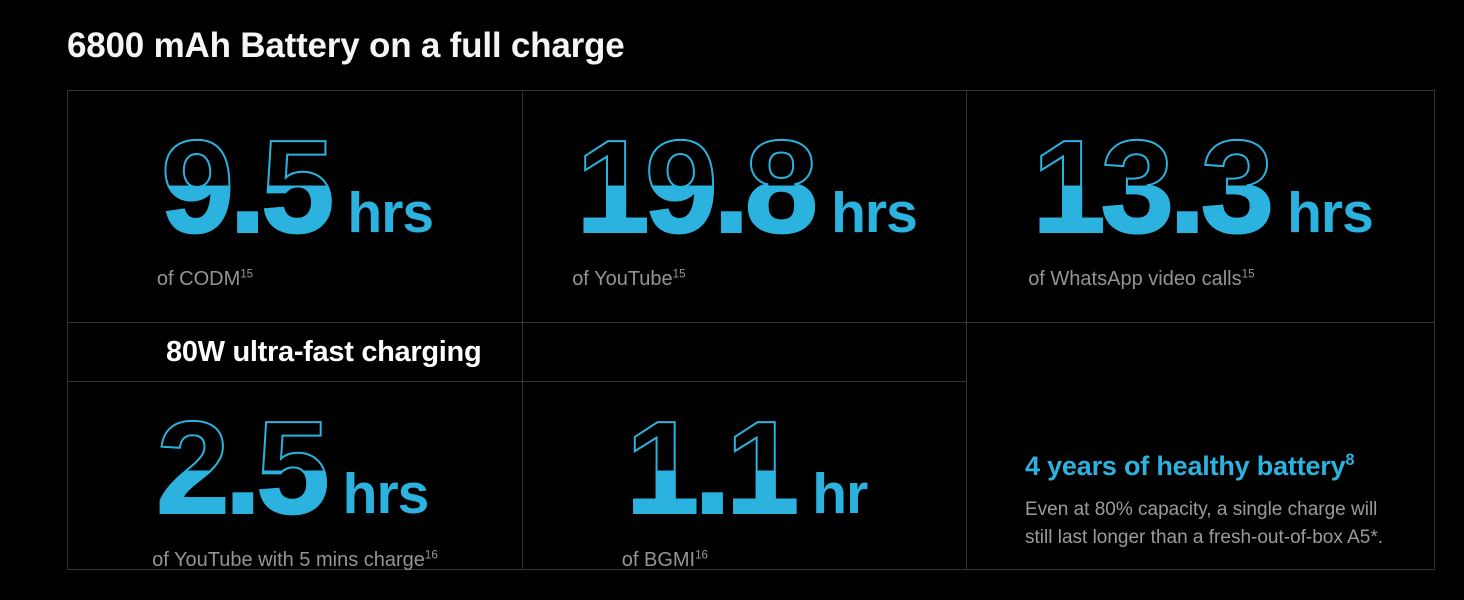 This screenshot has height=600, width=1464. I want to click on stat-cell-youtube: 19.8 hrs of YouTube15, so click(745, 207).